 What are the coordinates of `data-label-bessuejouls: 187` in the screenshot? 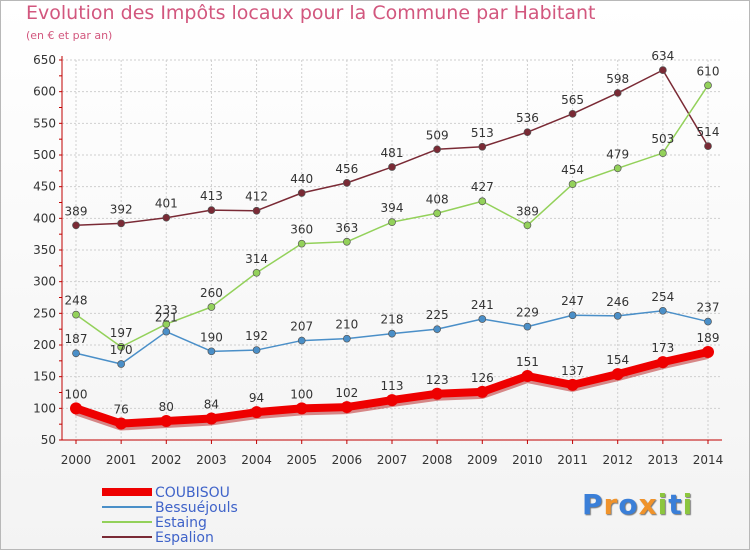 It's located at (76, 339).